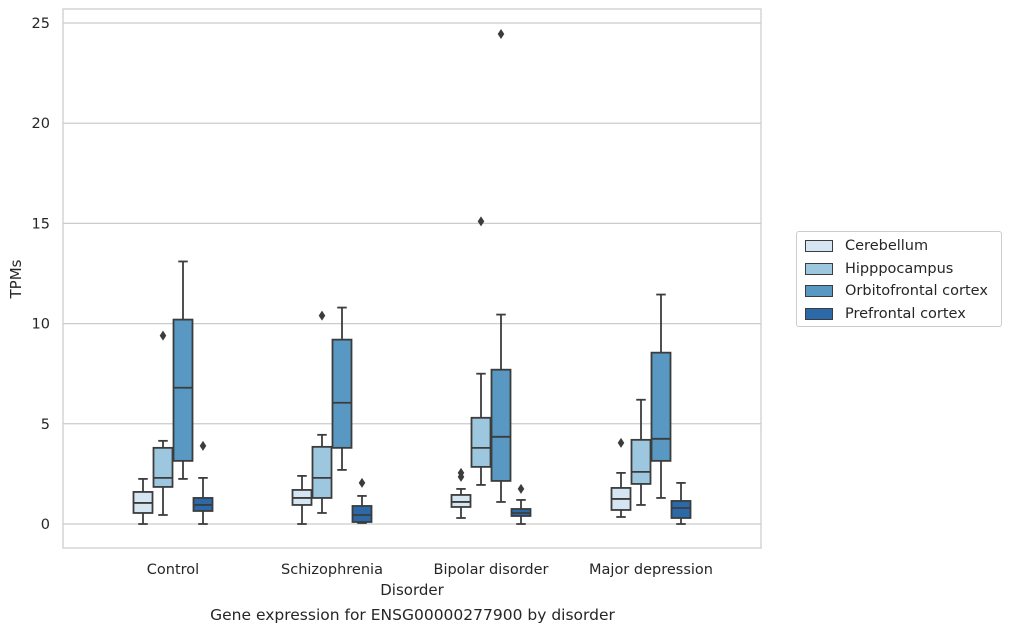 This screenshot has width=1013, height=634. I want to click on legend-item: Orbitofrontal cortex, so click(896, 291).